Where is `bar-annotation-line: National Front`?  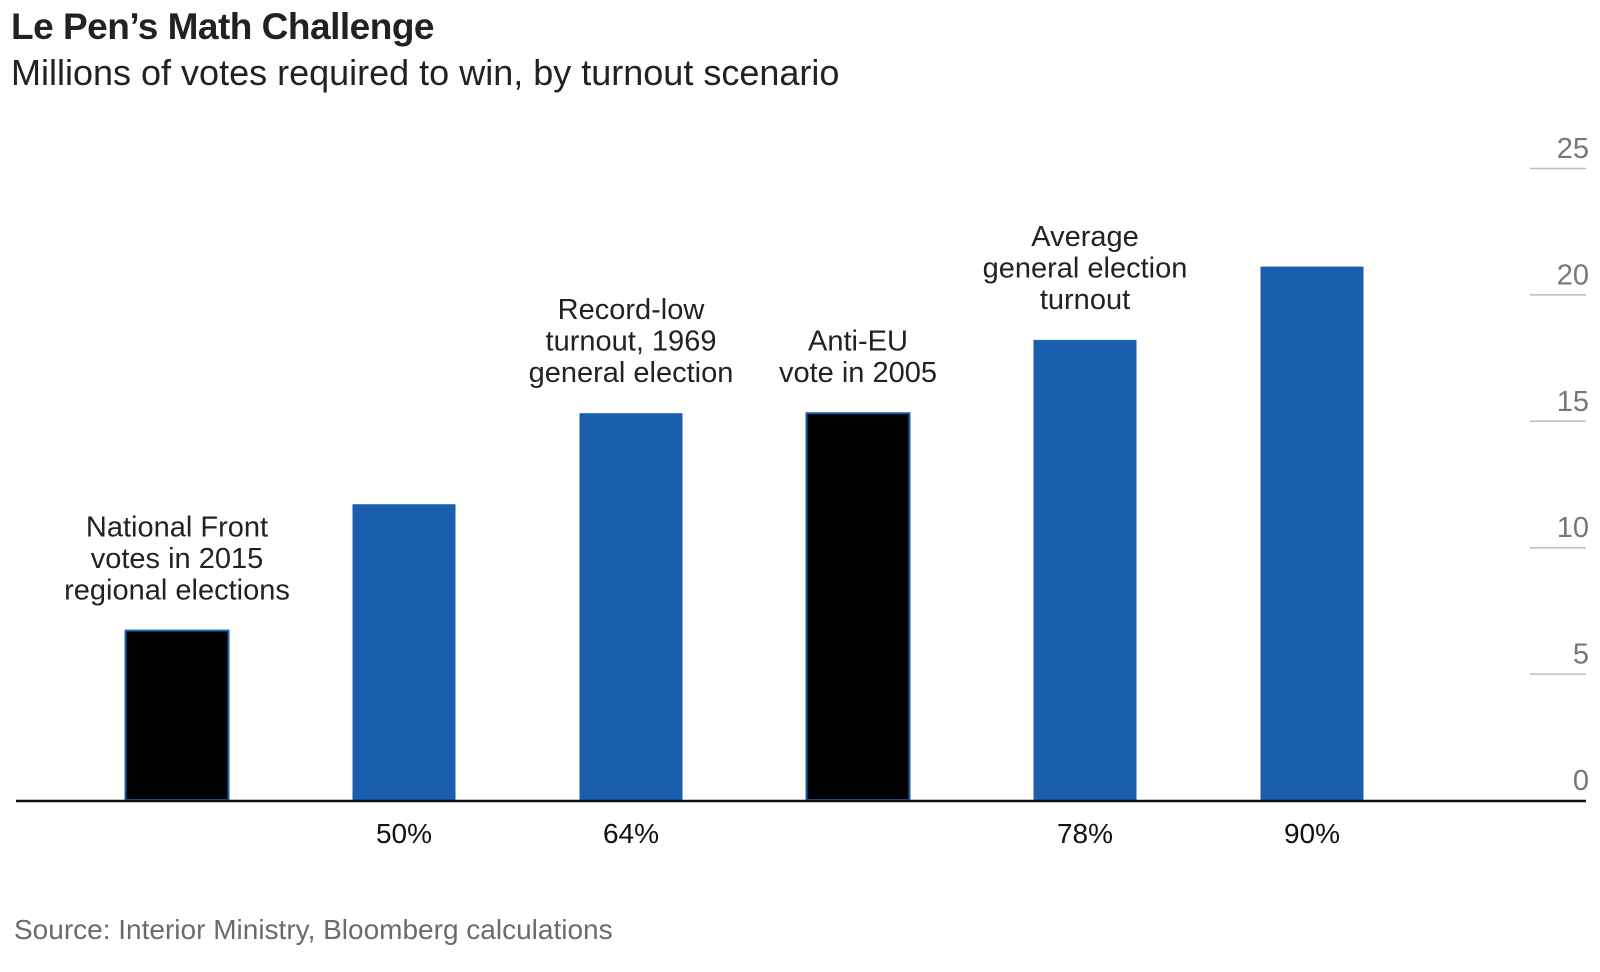 bar-annotation-line: National Front is located at coordinates (177, 528).